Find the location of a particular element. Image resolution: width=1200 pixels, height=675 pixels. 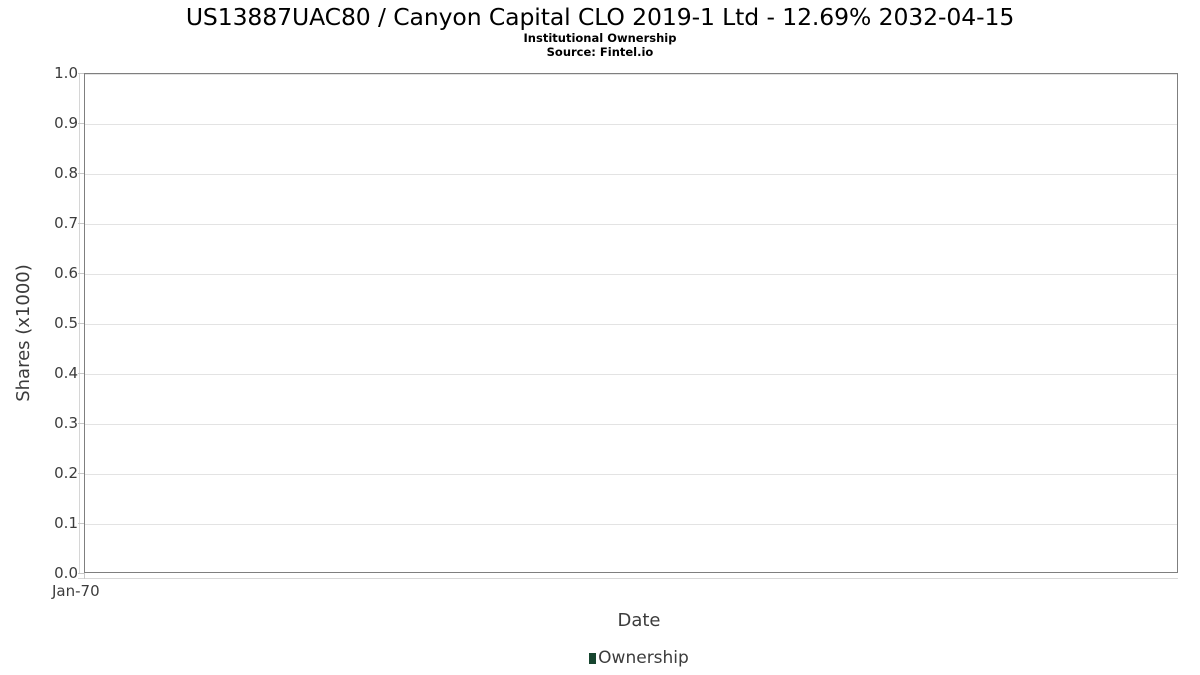

x-tick-label-jan-70: Jan-70 is located at coordinates (76, 591).